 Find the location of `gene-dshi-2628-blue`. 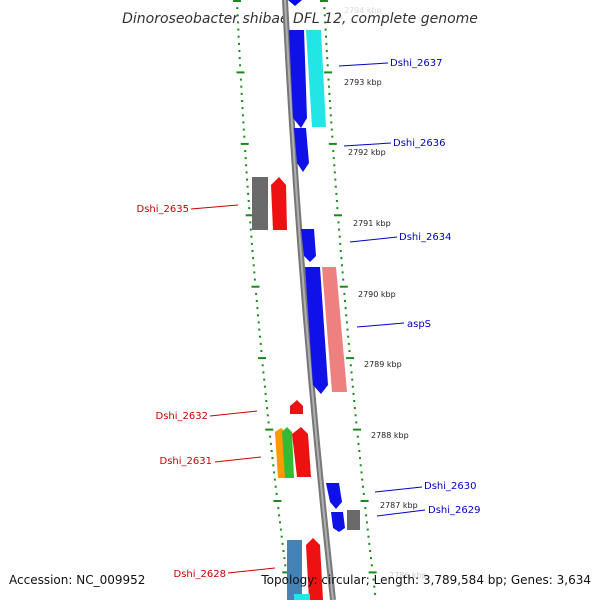

gene-dshi-2628-blue is located at coordinates (294, 570).